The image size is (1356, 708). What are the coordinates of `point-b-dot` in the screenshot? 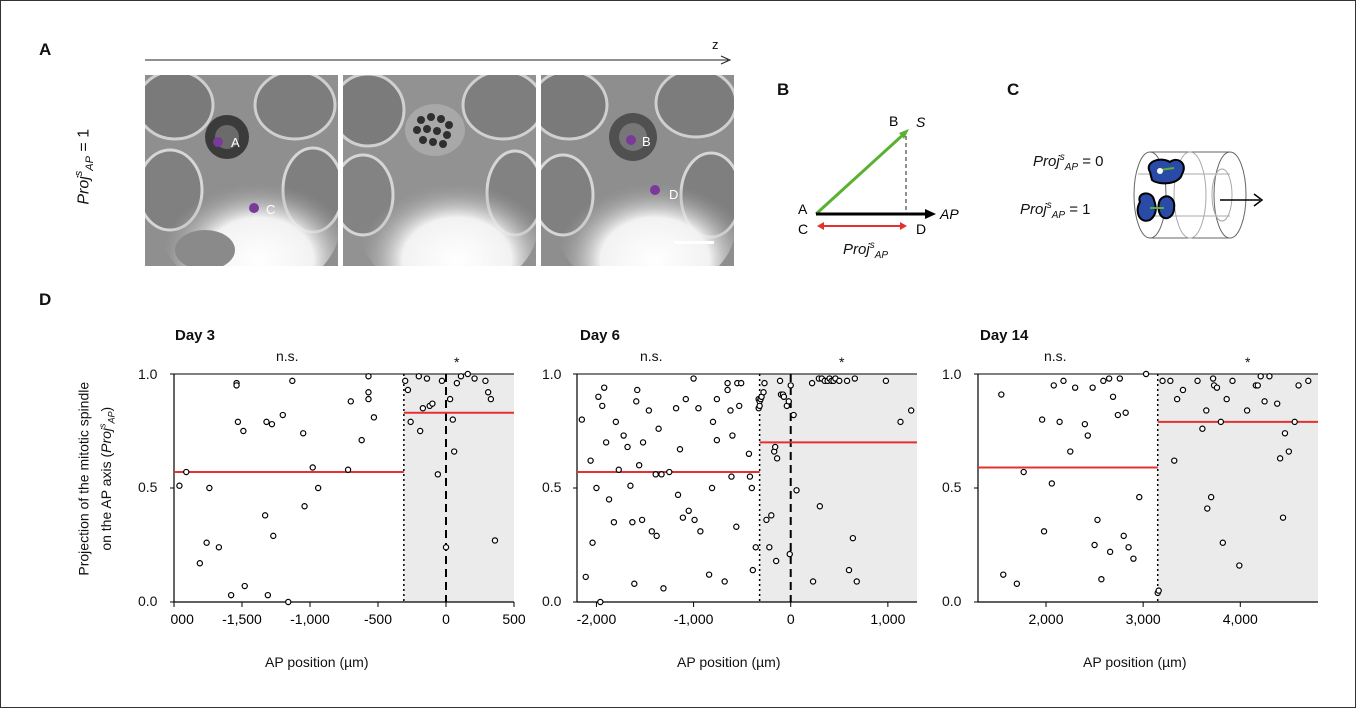 It's located at (631, 140).